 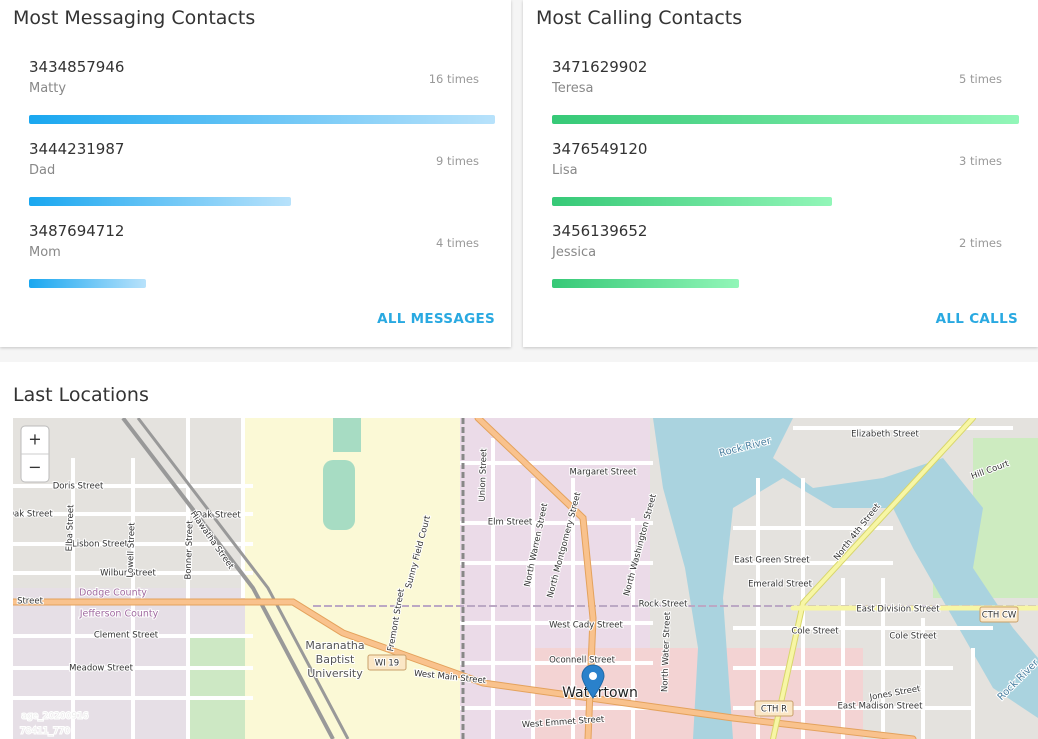 I want to click on map-label: East Division Street, so click(x=898, y=610).